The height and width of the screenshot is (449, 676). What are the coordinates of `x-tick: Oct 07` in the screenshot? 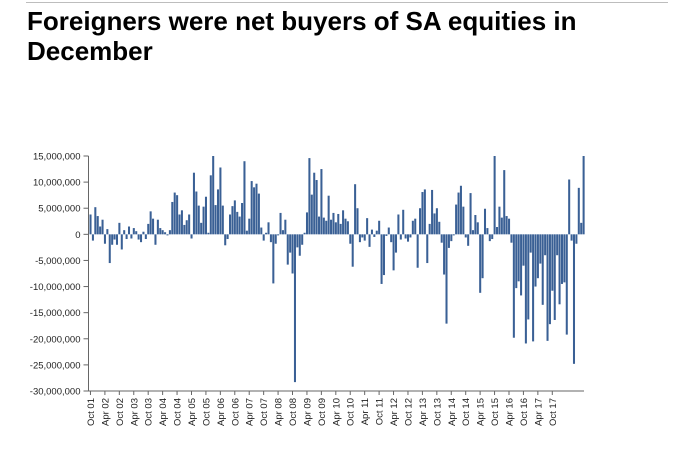 It's located at (264, 408).